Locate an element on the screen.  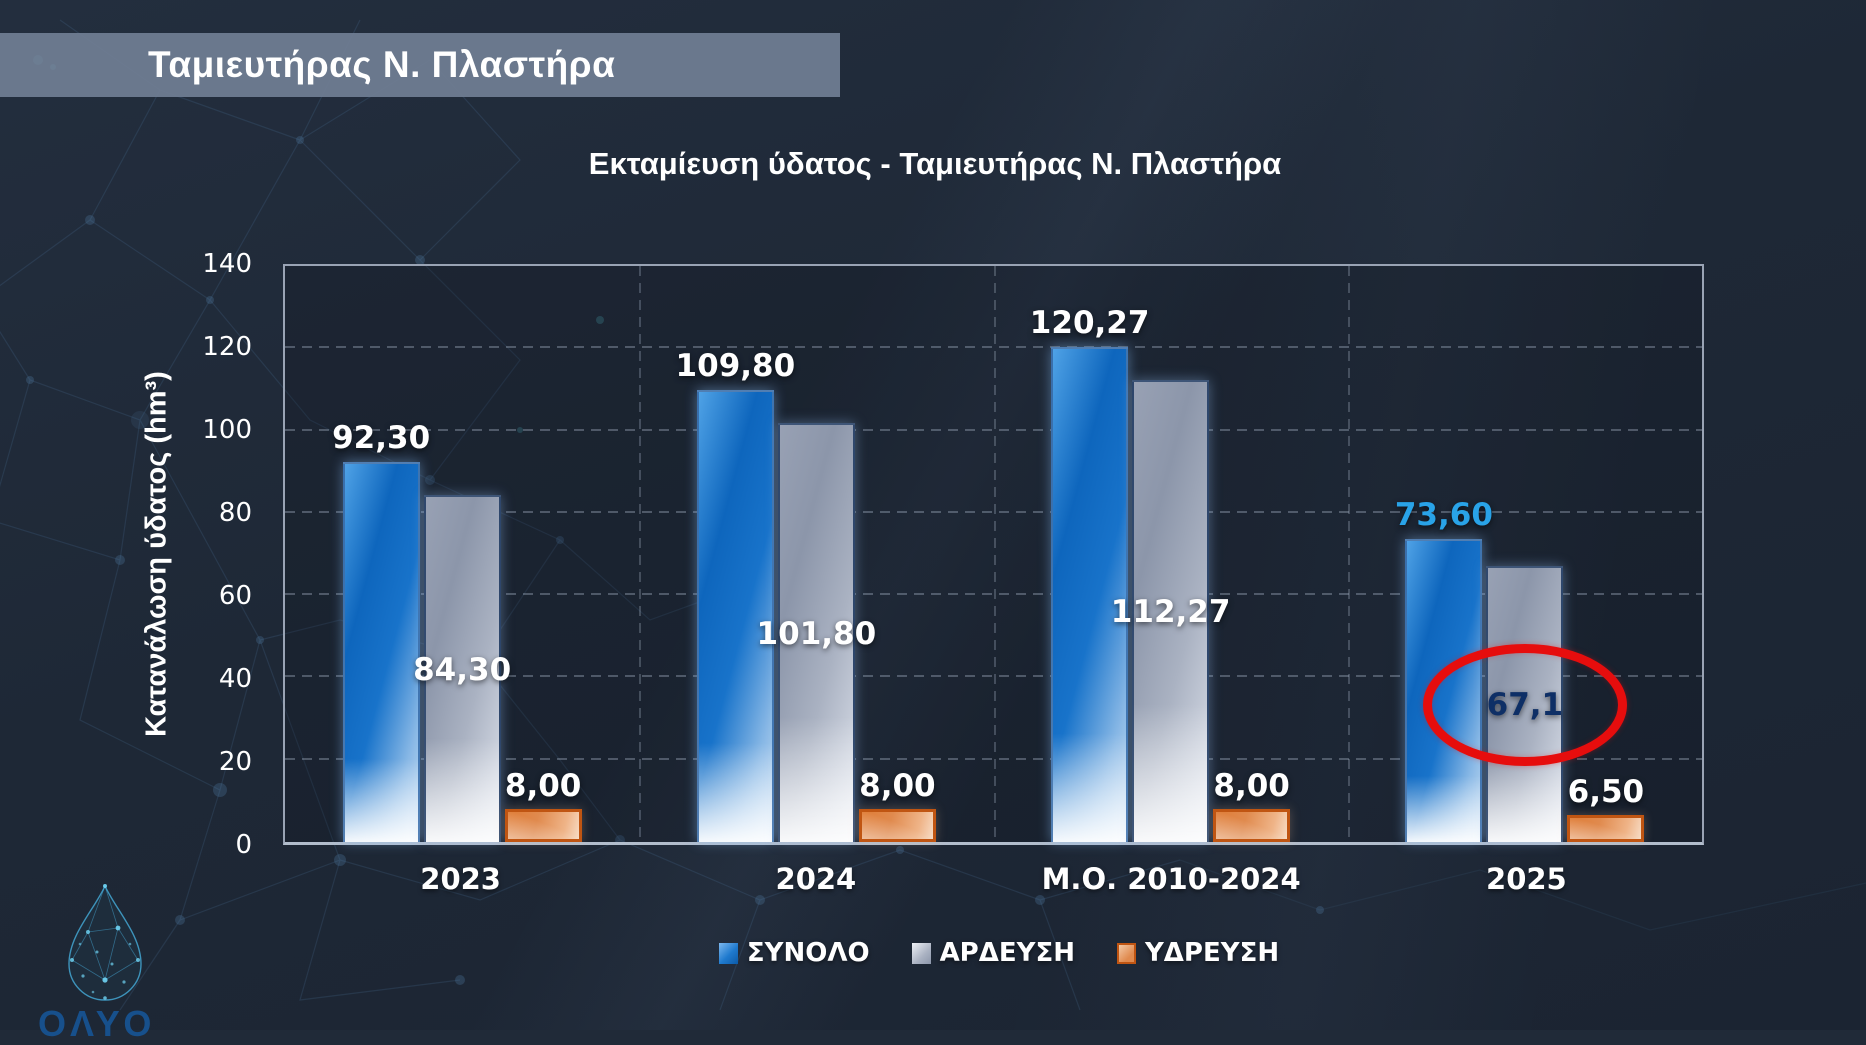
bar-ΑΡΔΕΥΣΗ-Μ.Ο. 2010-2024: 112,27 is located at coordinates (1170, 611).